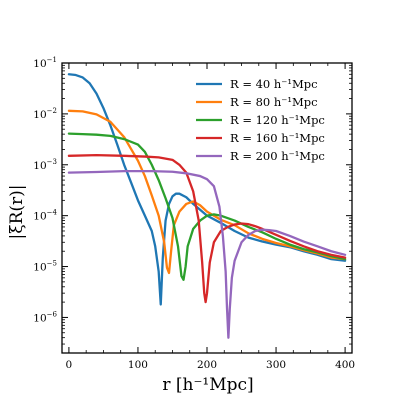  What do you see at coordinates (277, 138) in the screenshot?
I see `legend-label-3: R = 160 h⁻¹Mpc` at bounding box center [277, 138].